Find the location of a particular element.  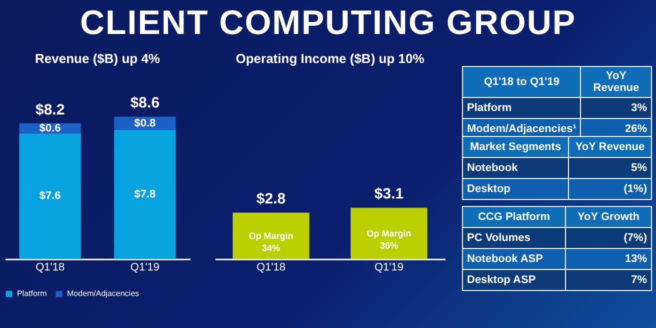

text: YoY Growth is located at coordinates (609, 217).